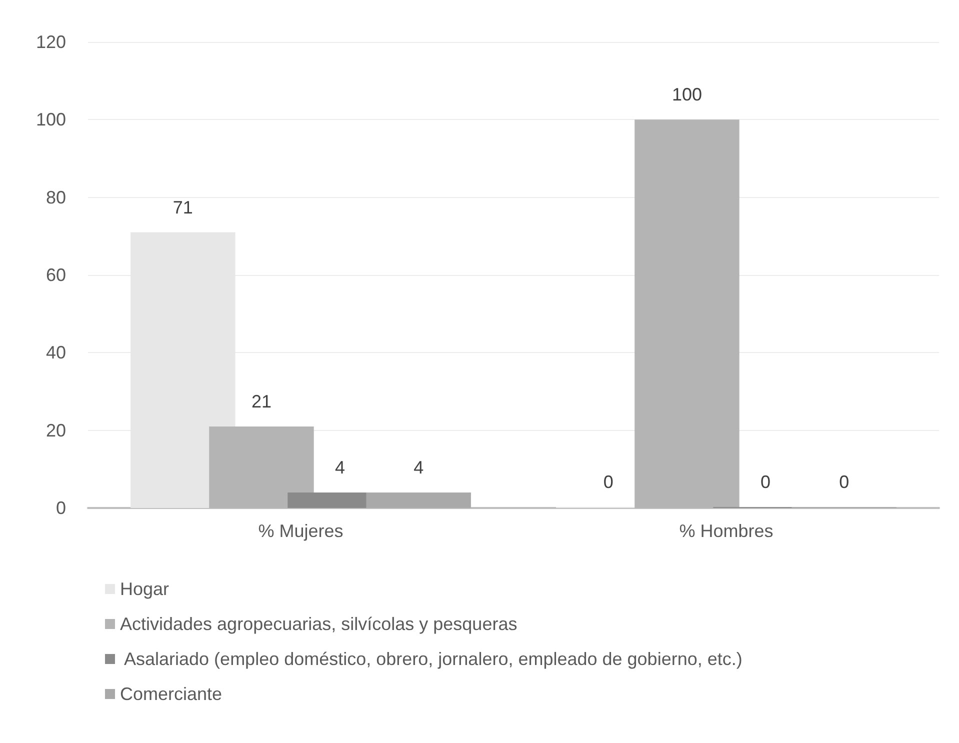 This screenshot has width=959, height=743. What do you see at coordinates (56, 430) in the screenshot?
I see `y-tick-label: 20` at bounding box center [56, 430].